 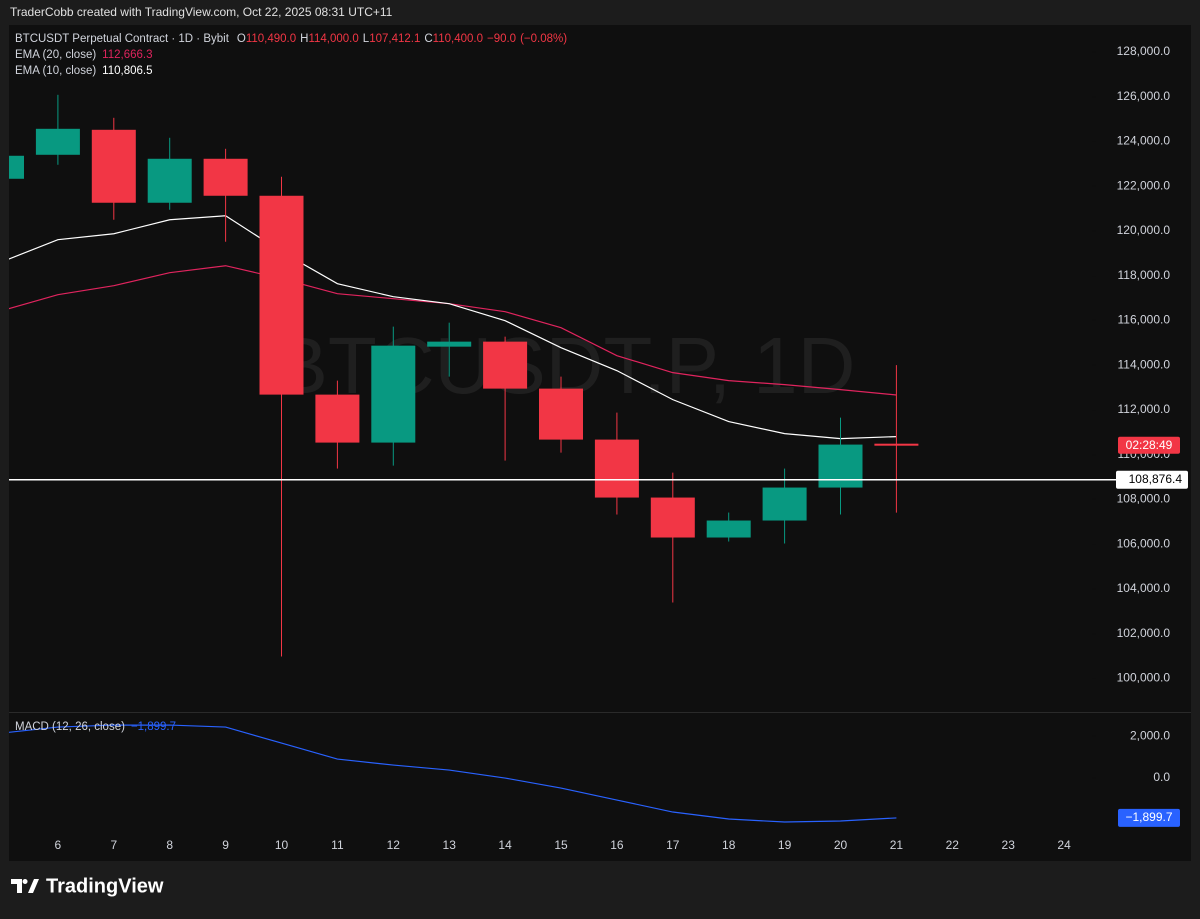 I want to click on y-tick-label: 0.0, so click(x=1161, y=777).